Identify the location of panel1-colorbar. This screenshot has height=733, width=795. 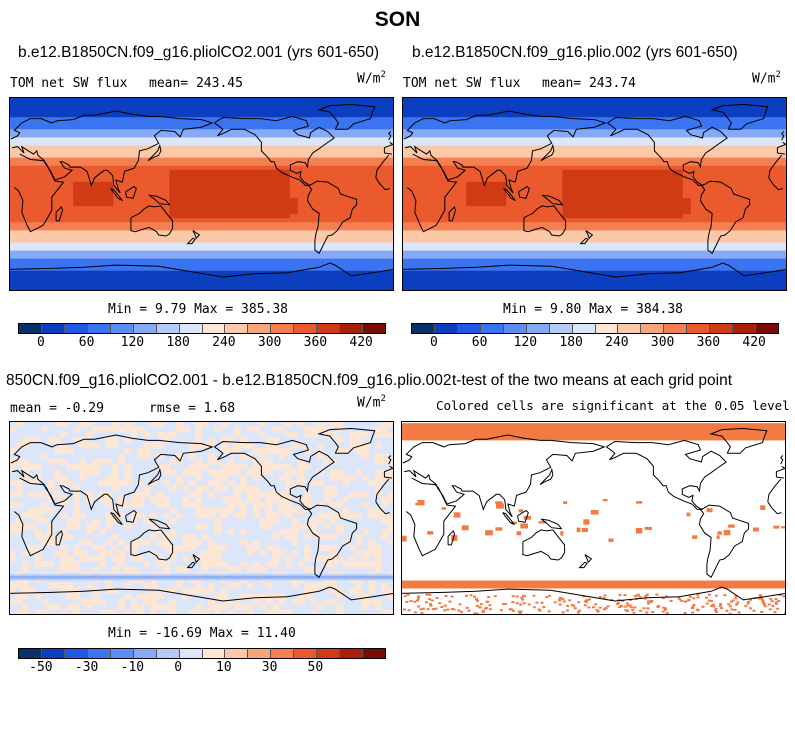
(202, 328).